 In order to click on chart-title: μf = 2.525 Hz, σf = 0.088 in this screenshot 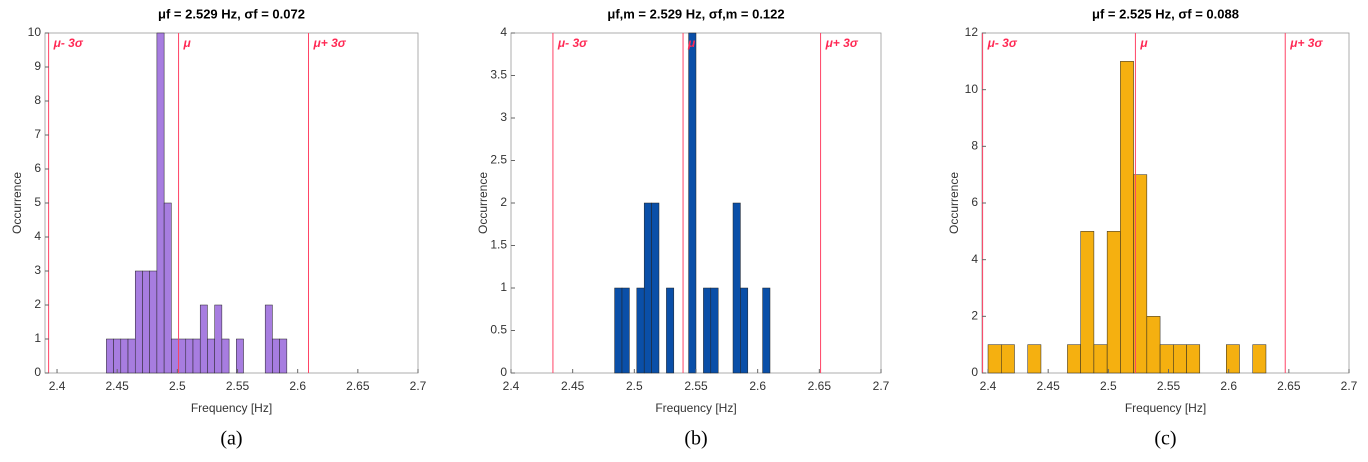, I will do `click(1165, 13)`.